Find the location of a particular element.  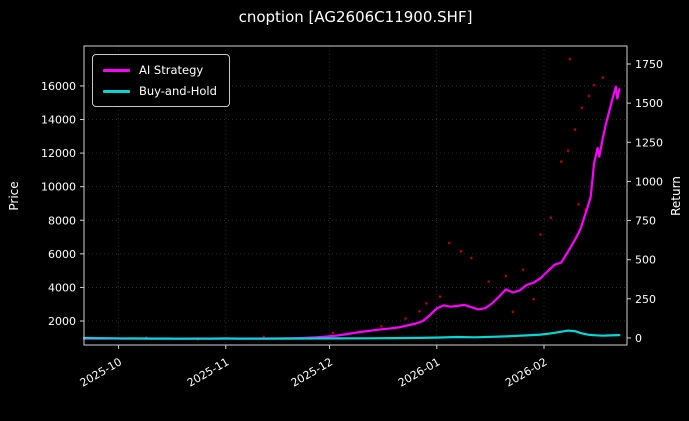

series-buy-and-hold is located at coordinates (351, 334).